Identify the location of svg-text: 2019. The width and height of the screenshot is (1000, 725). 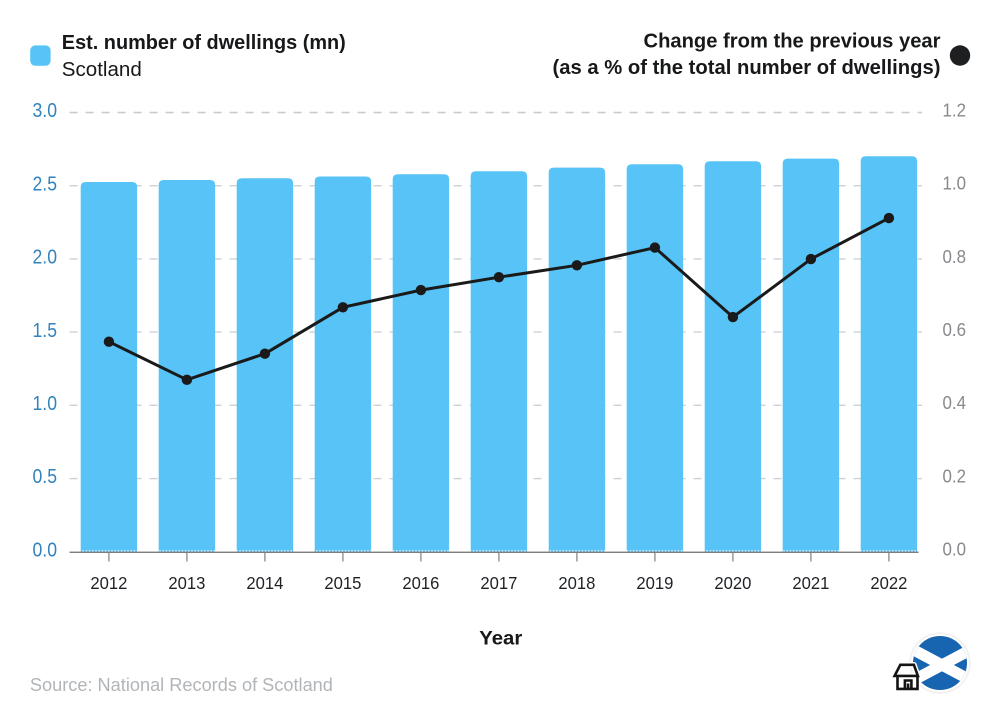
(654, 583).